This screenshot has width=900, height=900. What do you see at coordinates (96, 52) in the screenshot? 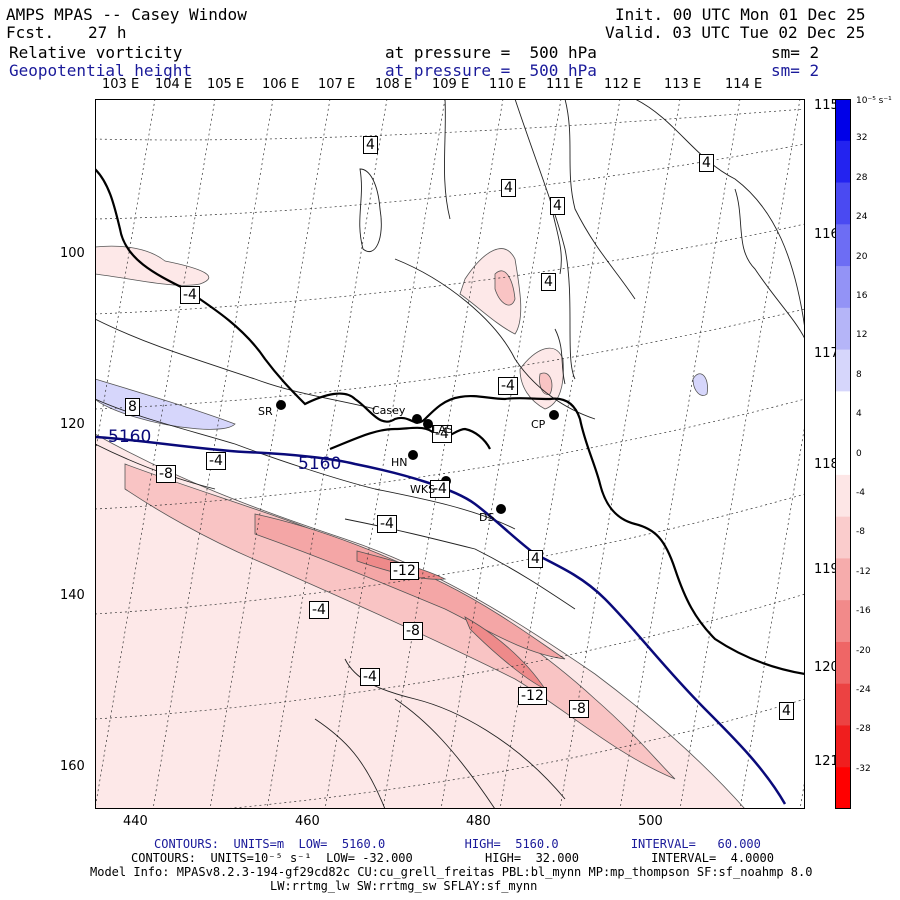
I see `field1-name: Relative vorticity` at bounding box center [96, 52].